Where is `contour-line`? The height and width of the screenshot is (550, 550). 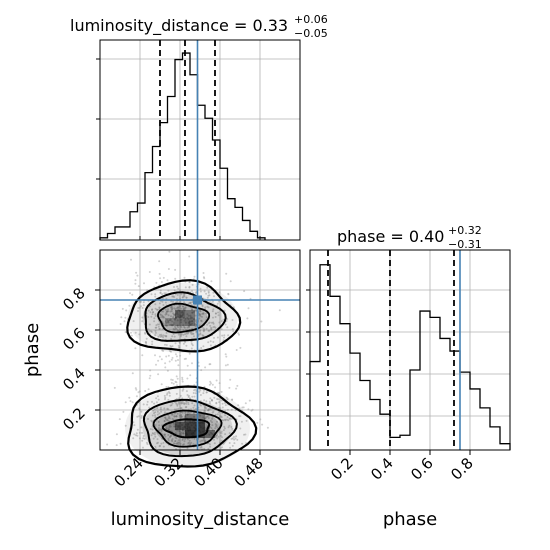 contour-line is located at coordinates (184, 318).